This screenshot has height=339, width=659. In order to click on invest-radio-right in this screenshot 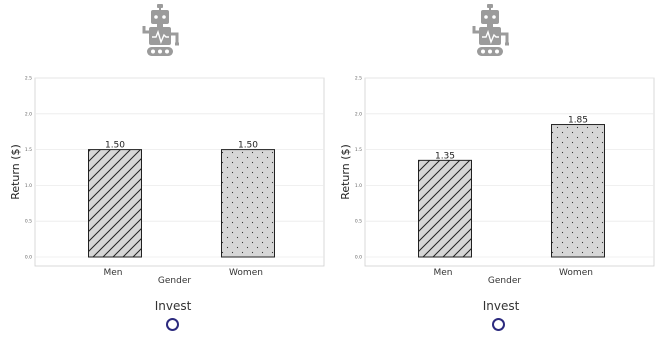, I will do `click(498, 324)`.